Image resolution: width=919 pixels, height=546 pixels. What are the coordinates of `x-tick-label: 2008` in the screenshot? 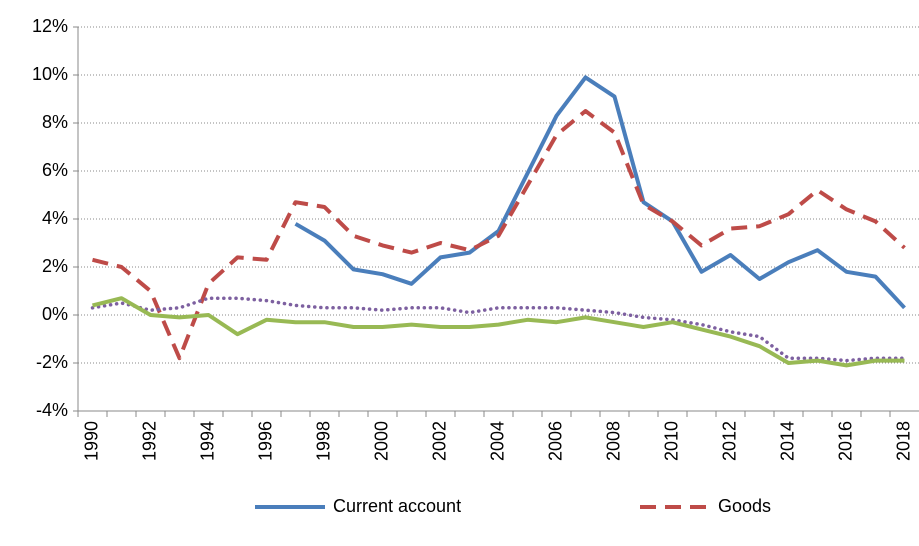 It's located at (613, 441).